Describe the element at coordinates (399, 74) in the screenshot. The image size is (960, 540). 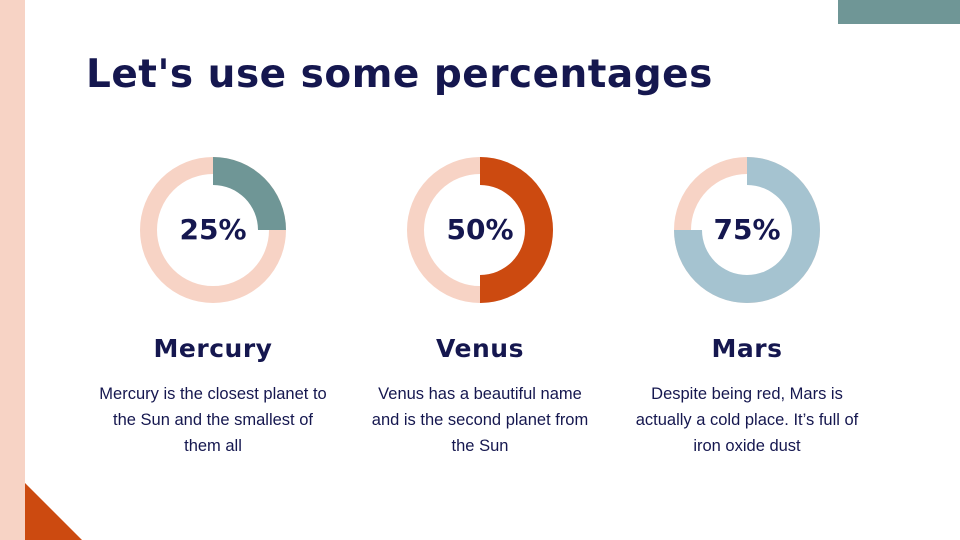
I see `page-title: Let's use some percentages` at that location.